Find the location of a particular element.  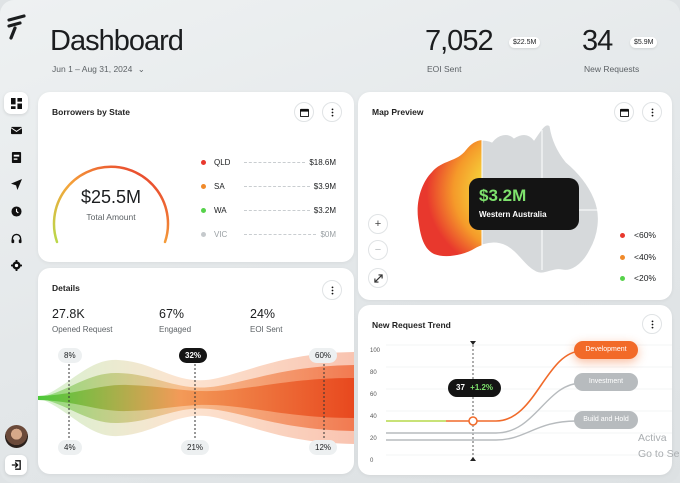

top-pill-1: 8% is located at coordinates (70, 355).